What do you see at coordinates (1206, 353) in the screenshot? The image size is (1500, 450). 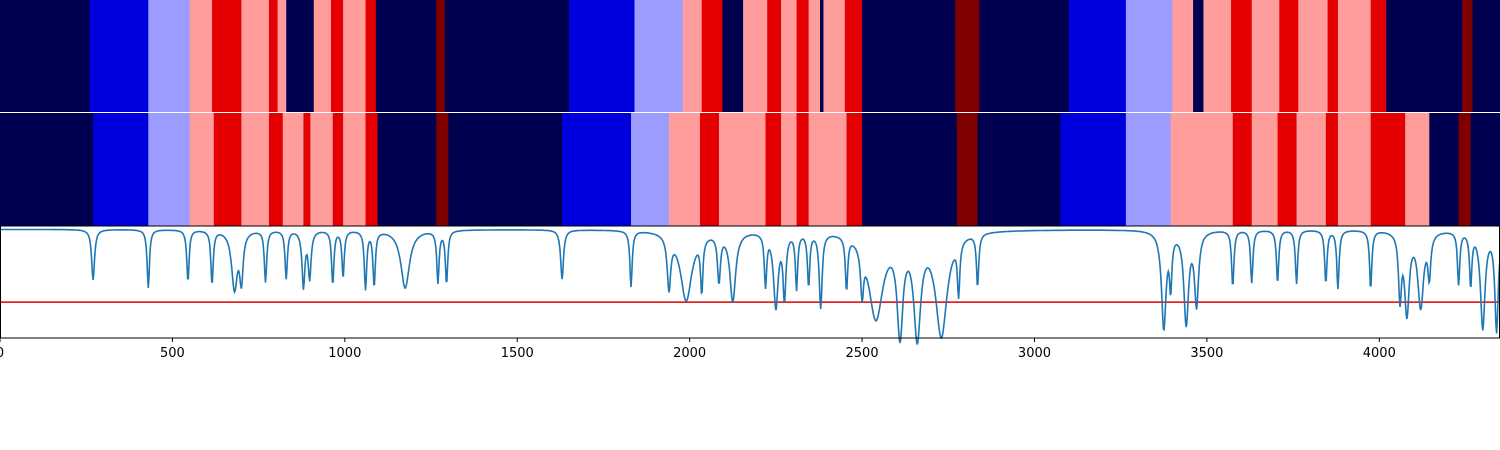 I see `x-tick-label: 3500` at bounding box center [1206, 353].